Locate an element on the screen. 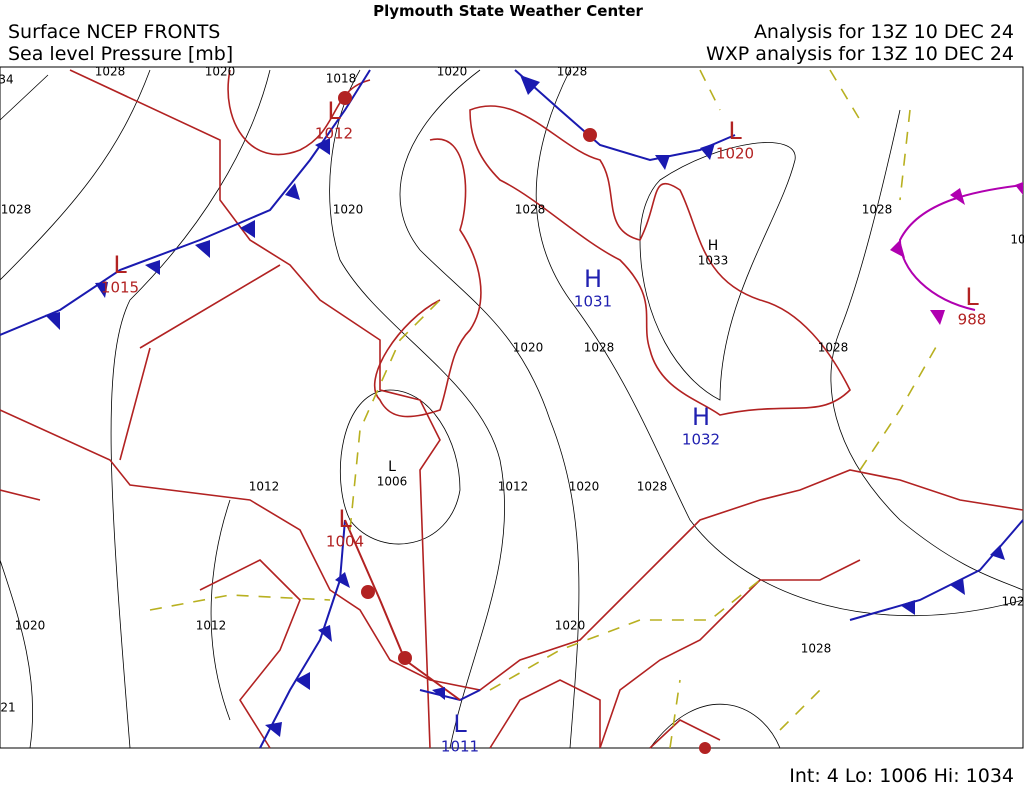 The height and width of the screenshot is (791, 1024). occluded-front is located at coordinates (961, 247).